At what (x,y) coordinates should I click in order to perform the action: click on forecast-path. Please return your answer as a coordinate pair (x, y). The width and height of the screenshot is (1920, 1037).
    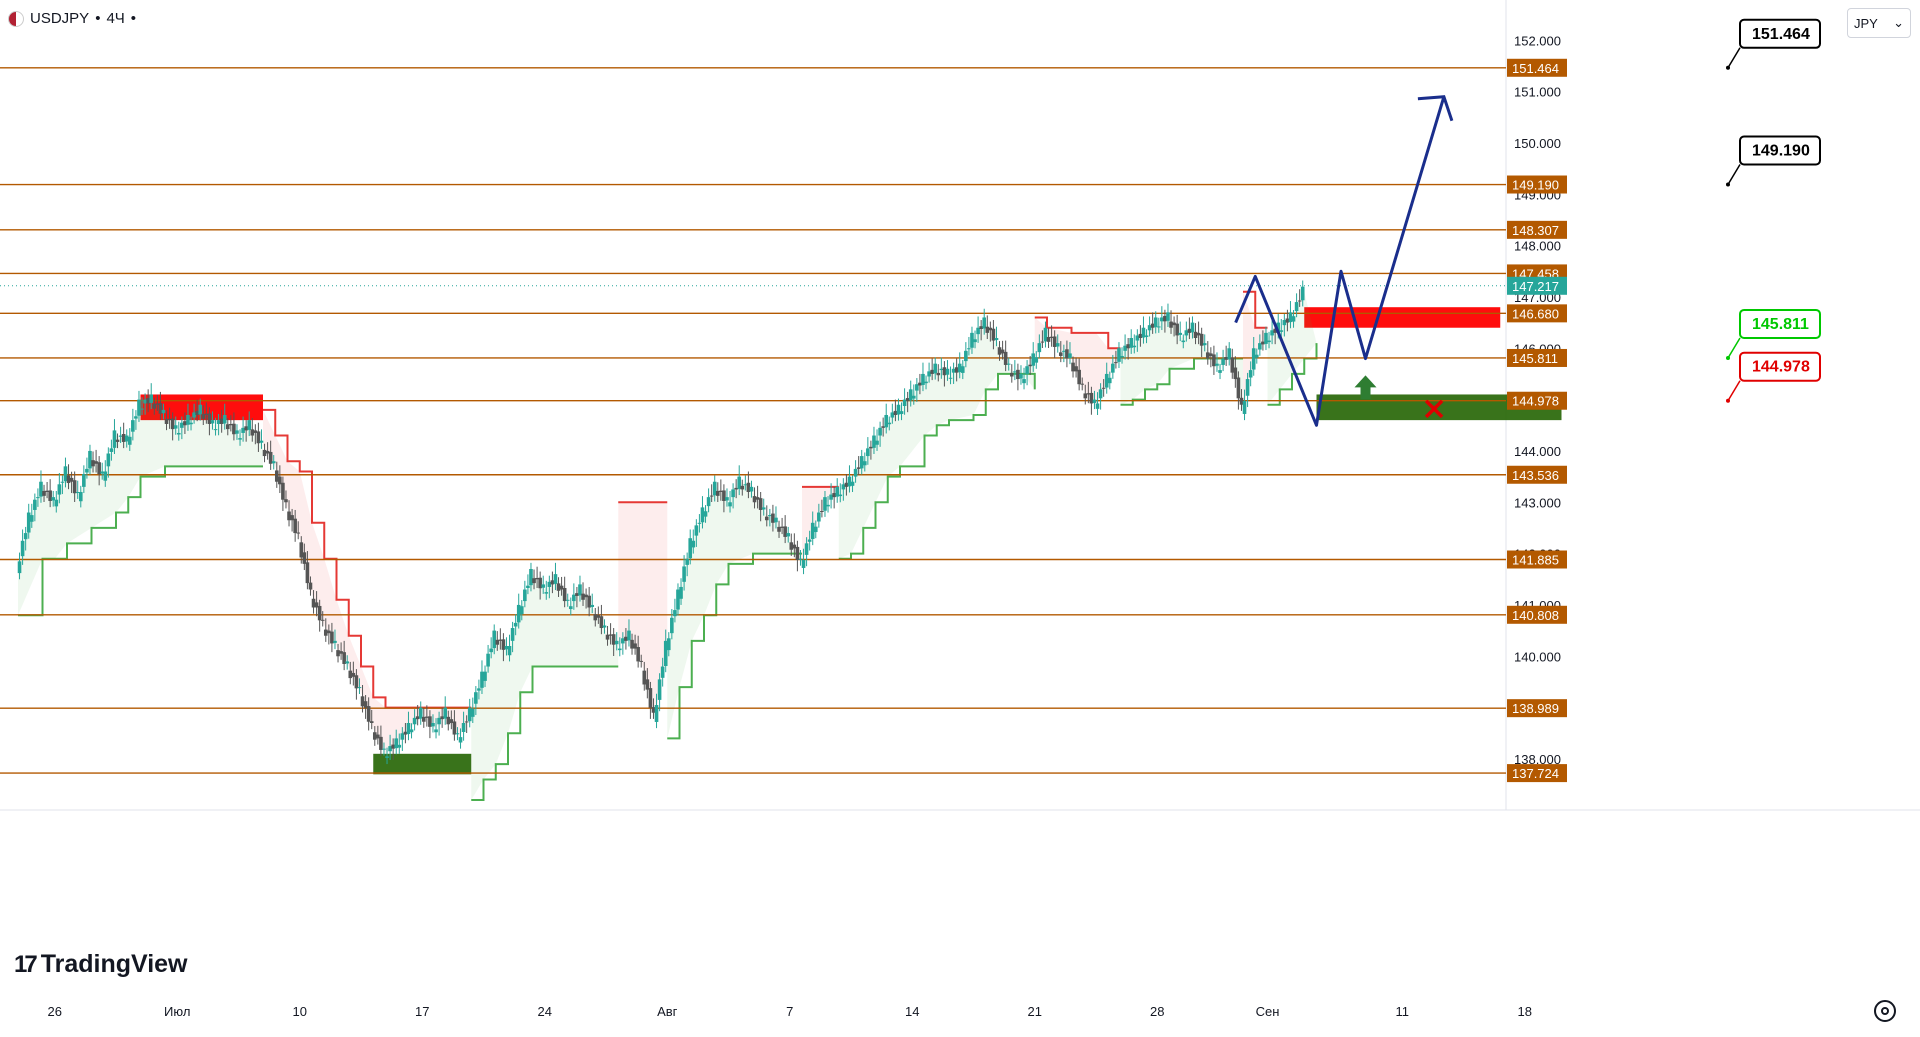
    Looking at the image, I should click on (1340, 261).